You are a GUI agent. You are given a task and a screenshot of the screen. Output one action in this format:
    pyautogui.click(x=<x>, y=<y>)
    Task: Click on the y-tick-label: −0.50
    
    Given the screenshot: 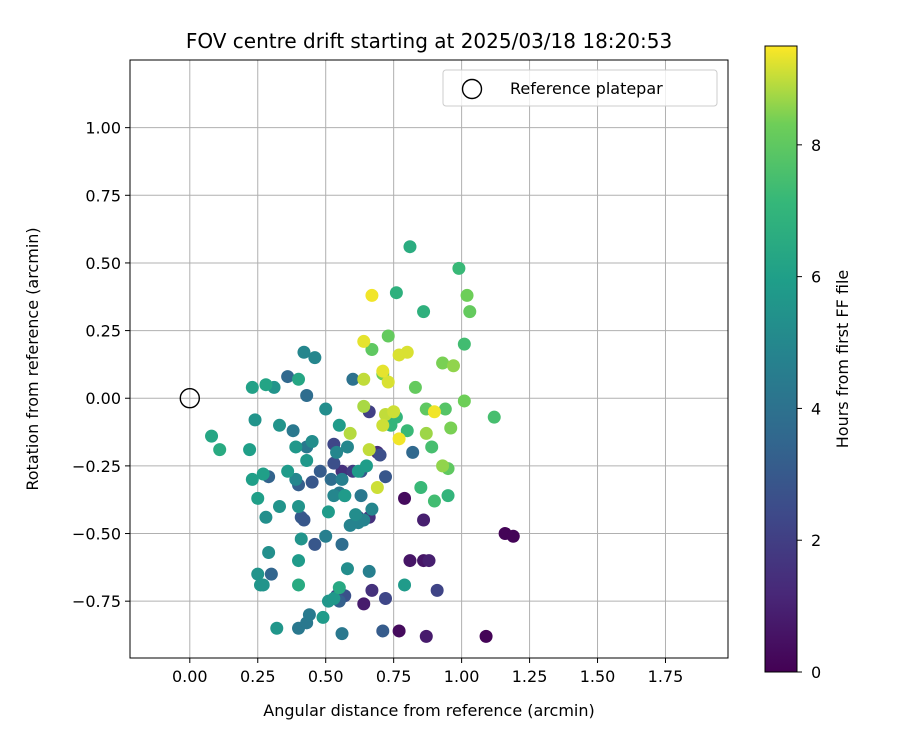 What is the action you would take?
    pyautogui.click(x=96, y=534)
    